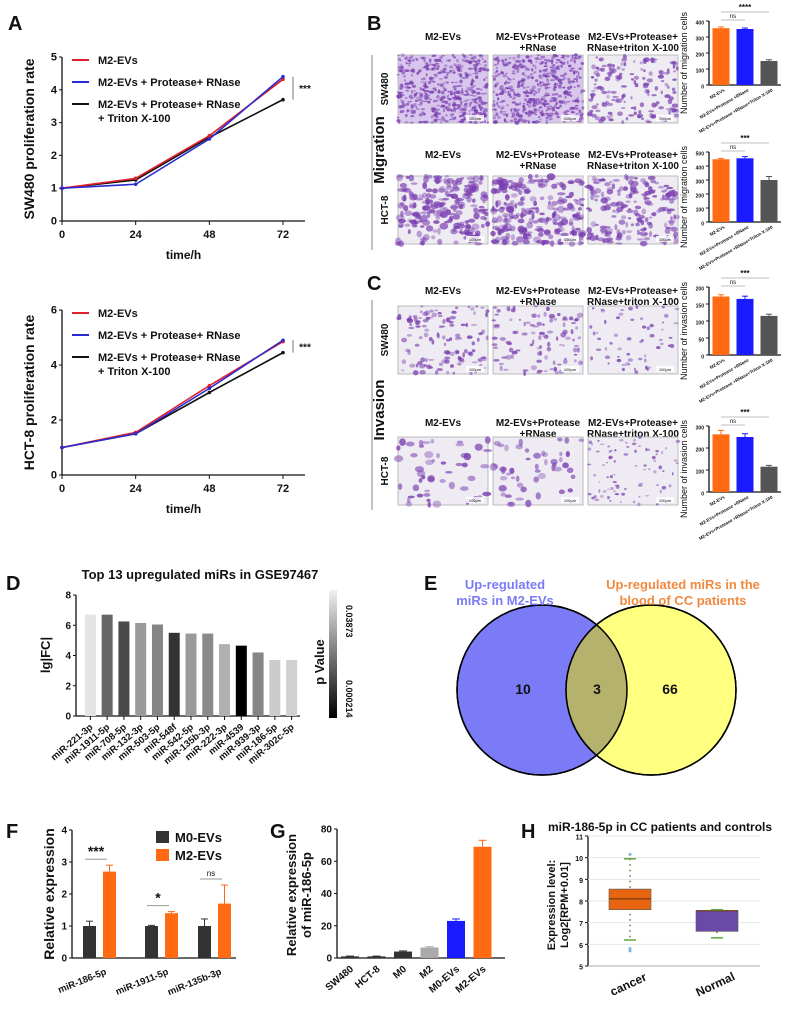  What do you see at coordinates (665, 369) in the screenshot?
I see `scale-bar-label: 100μm` at bounding box center [665, 369].